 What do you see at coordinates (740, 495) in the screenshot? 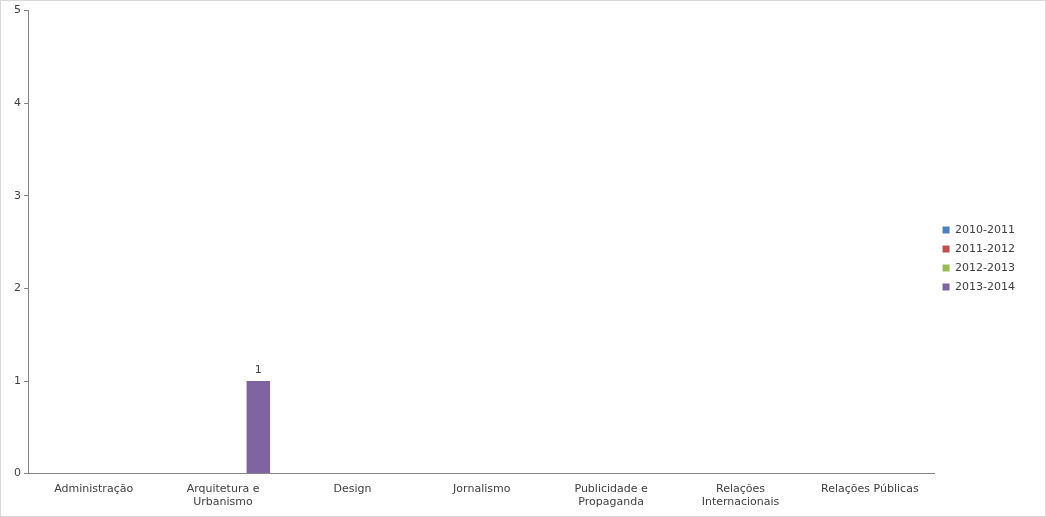
I see `x-tick-label: Relações Internacionais` at bounding box center [740, 495].